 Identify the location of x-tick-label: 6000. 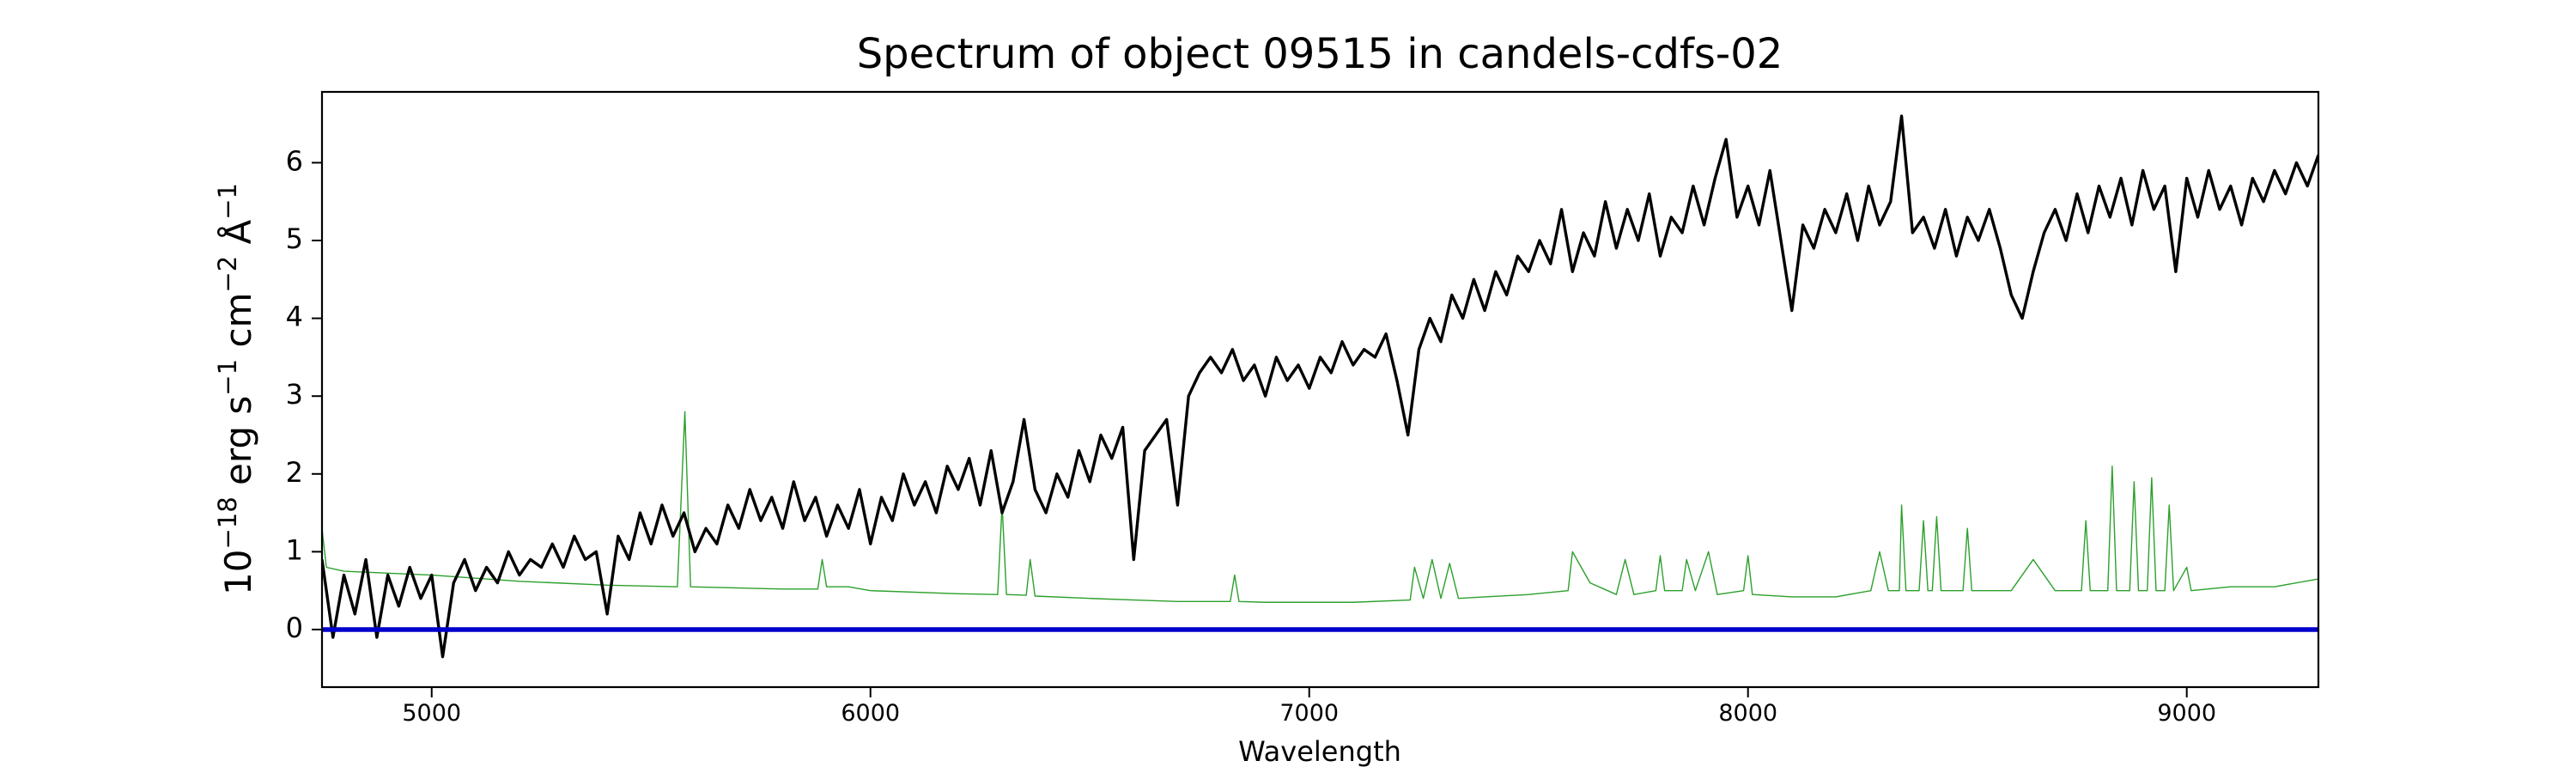
(870, 713).